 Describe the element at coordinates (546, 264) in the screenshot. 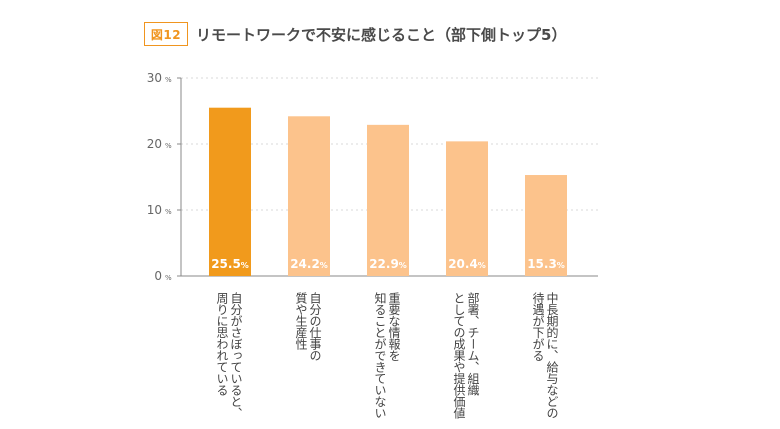

I see `bar-value-label: 15.3%` at that location.